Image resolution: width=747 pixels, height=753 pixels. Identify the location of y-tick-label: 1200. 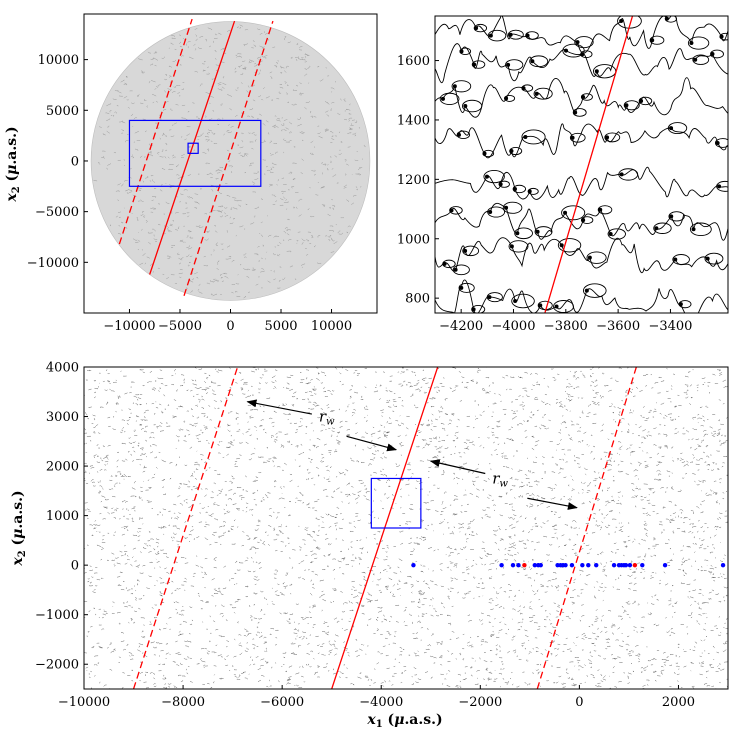
(413, 180).